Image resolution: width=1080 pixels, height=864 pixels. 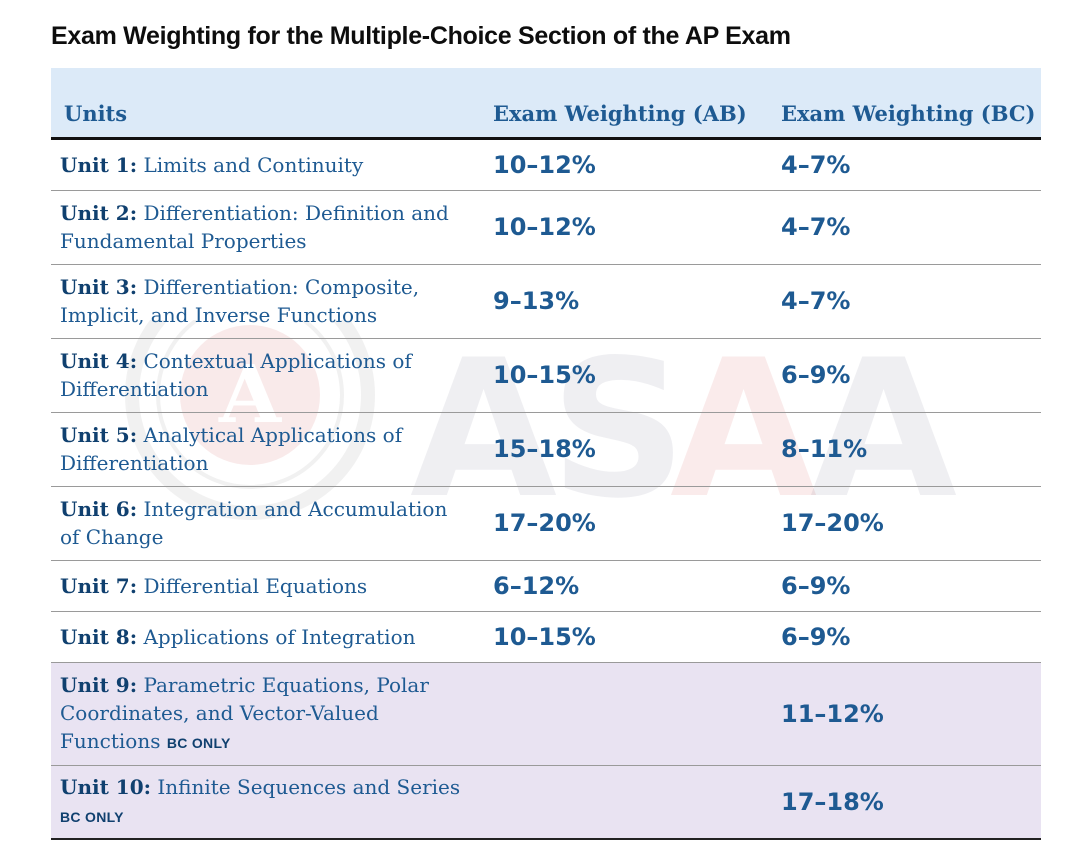 I want to click on unit-number: Unit 4:, so click(x=99, y=361).